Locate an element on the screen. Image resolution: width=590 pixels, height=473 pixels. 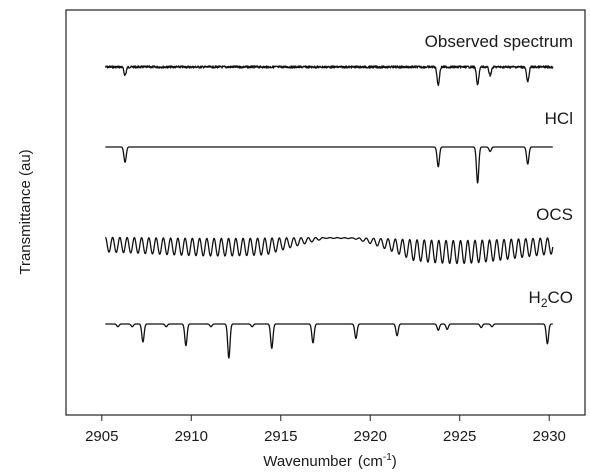
x-axis-unit-close: ) is located at coordinates (394, 461).